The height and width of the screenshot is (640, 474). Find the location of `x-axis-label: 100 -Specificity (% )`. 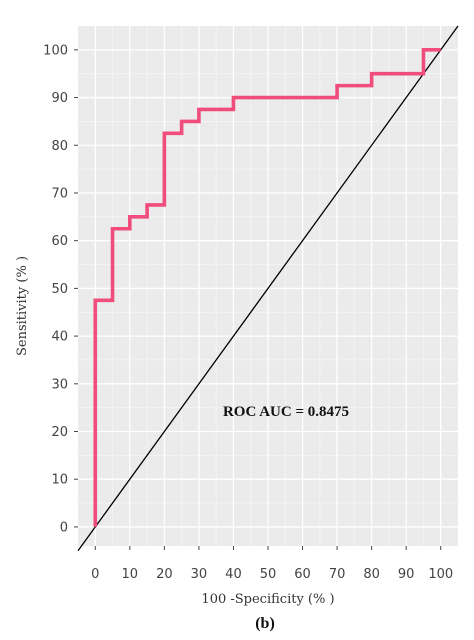

x-axis-label: 100 -Specificity (% ) is located at coordinates (267, 599).